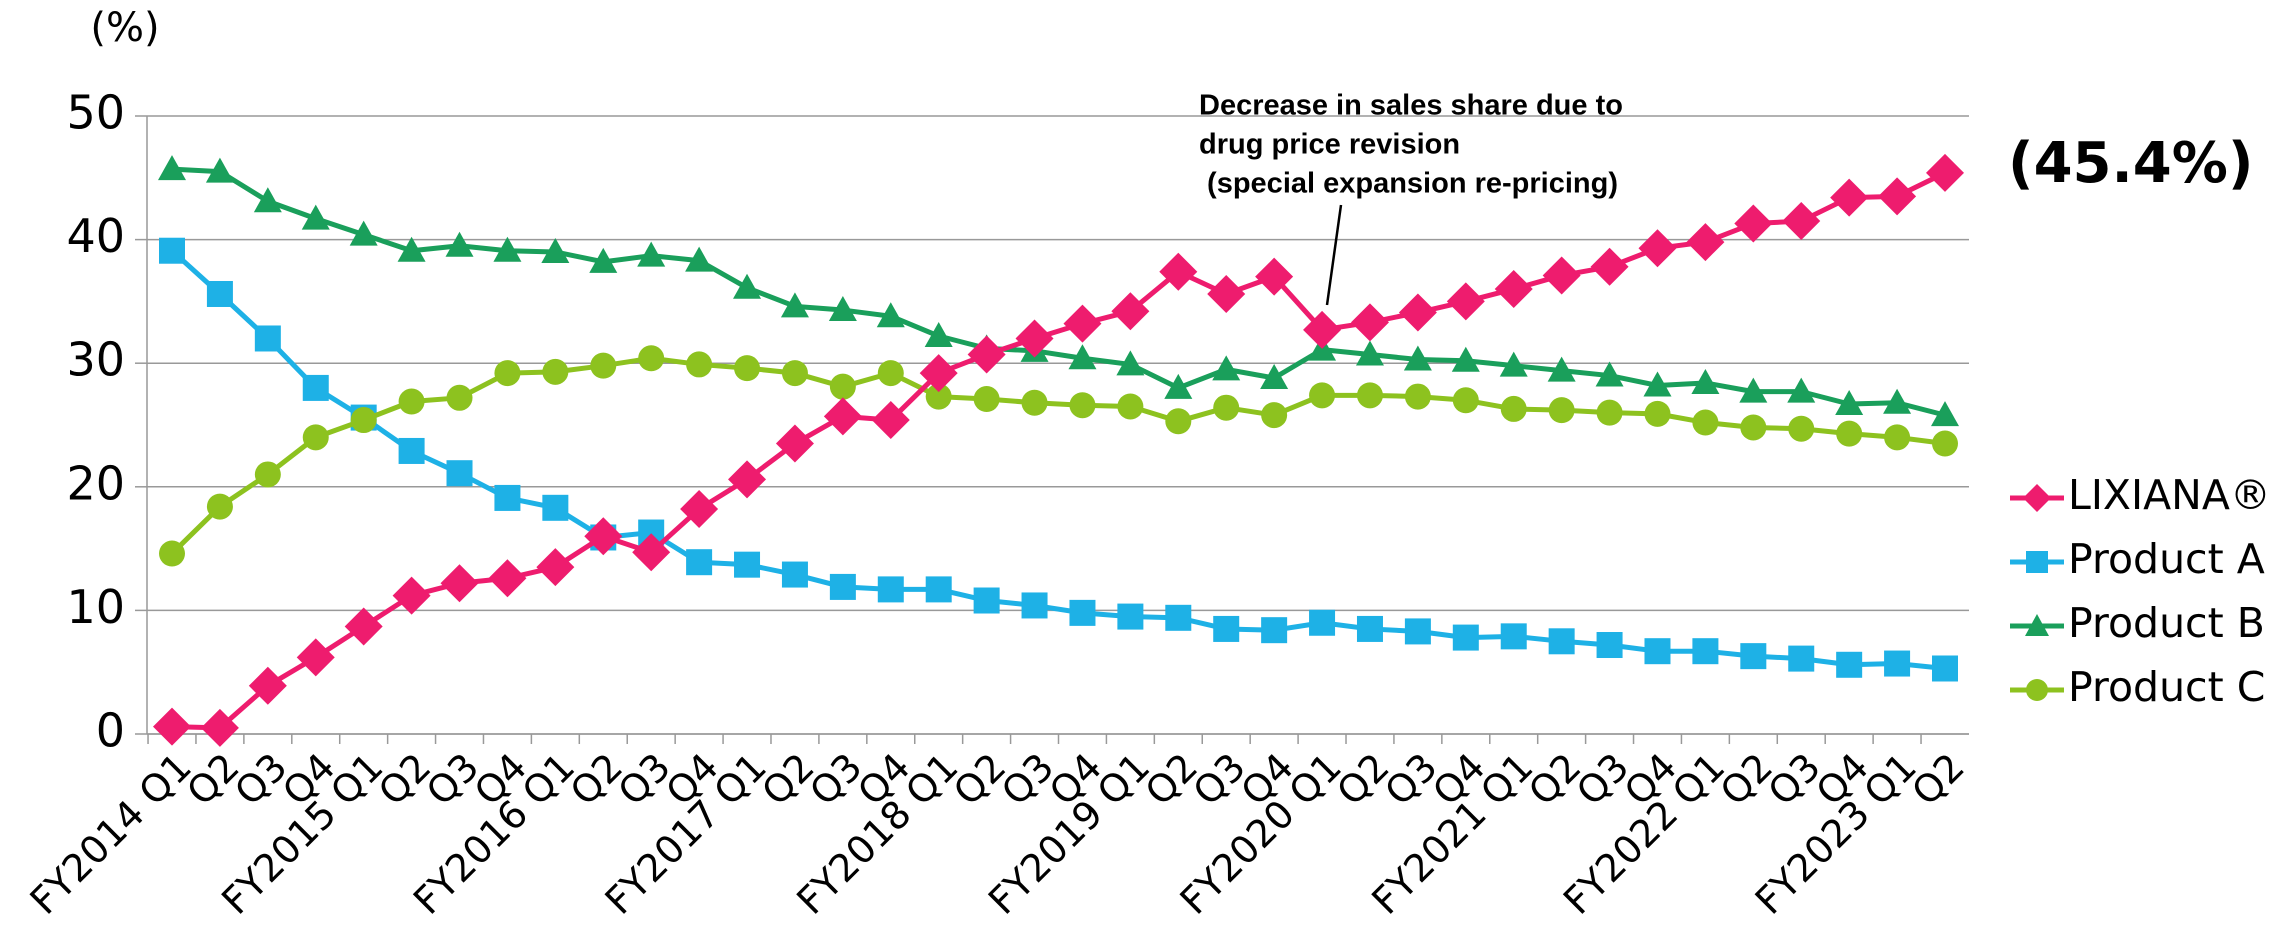 This screenshot has width=2287, height=941. What do you see at coordinates (111, 834) in the screenshot?
I see `x-tick-label: FY2014 Q1` at bounding box center [111, 834].